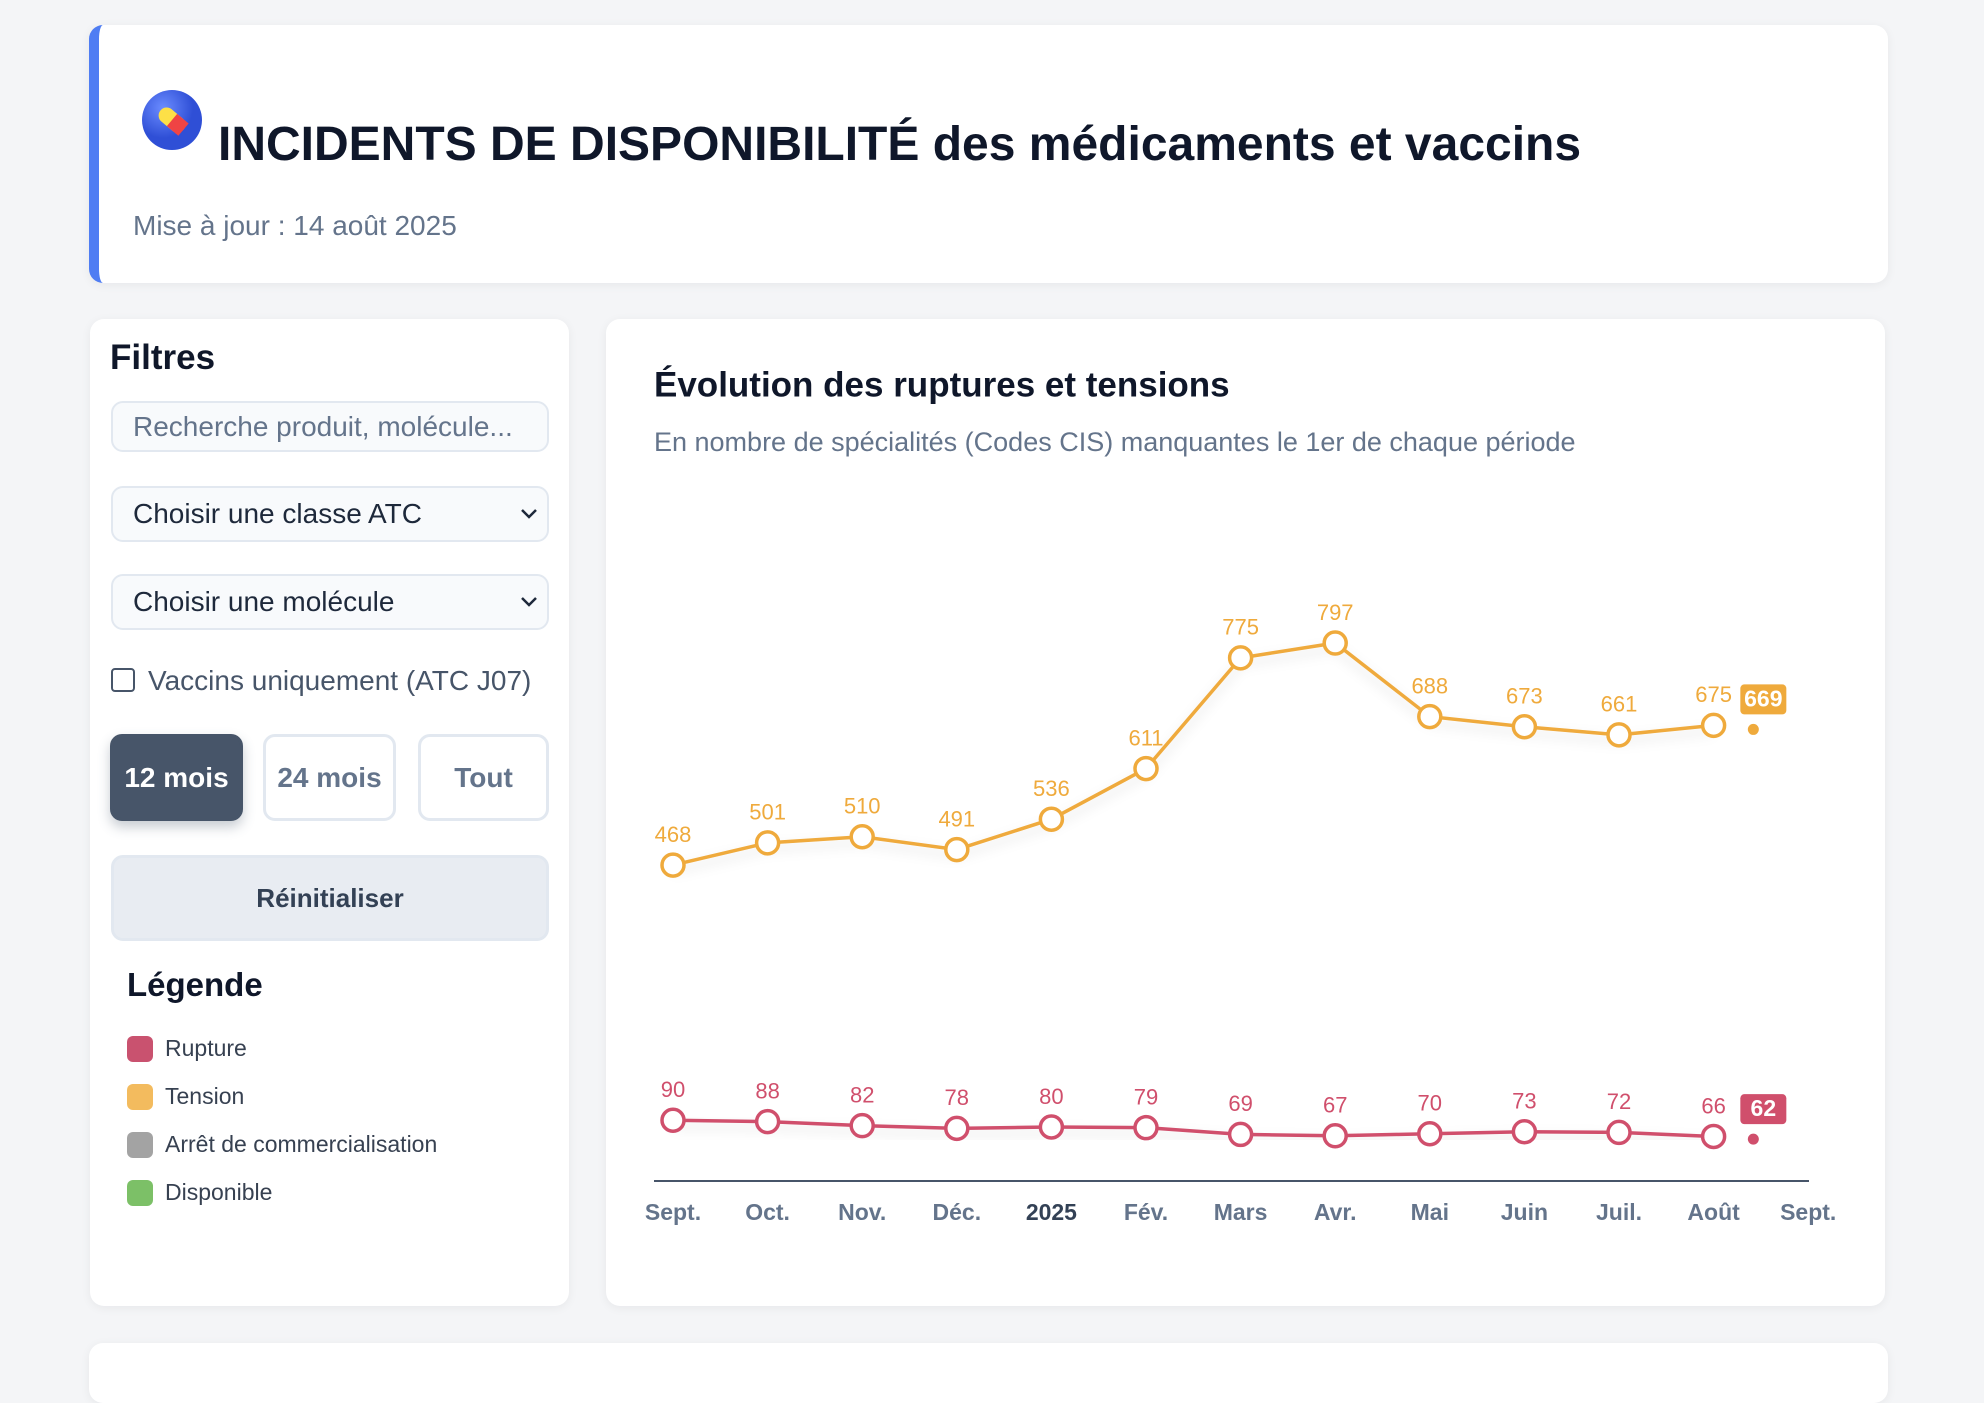 This screenshot has width=1984, height=1403. I want to click on x-tick-label: Août, so click(1713, 1212).